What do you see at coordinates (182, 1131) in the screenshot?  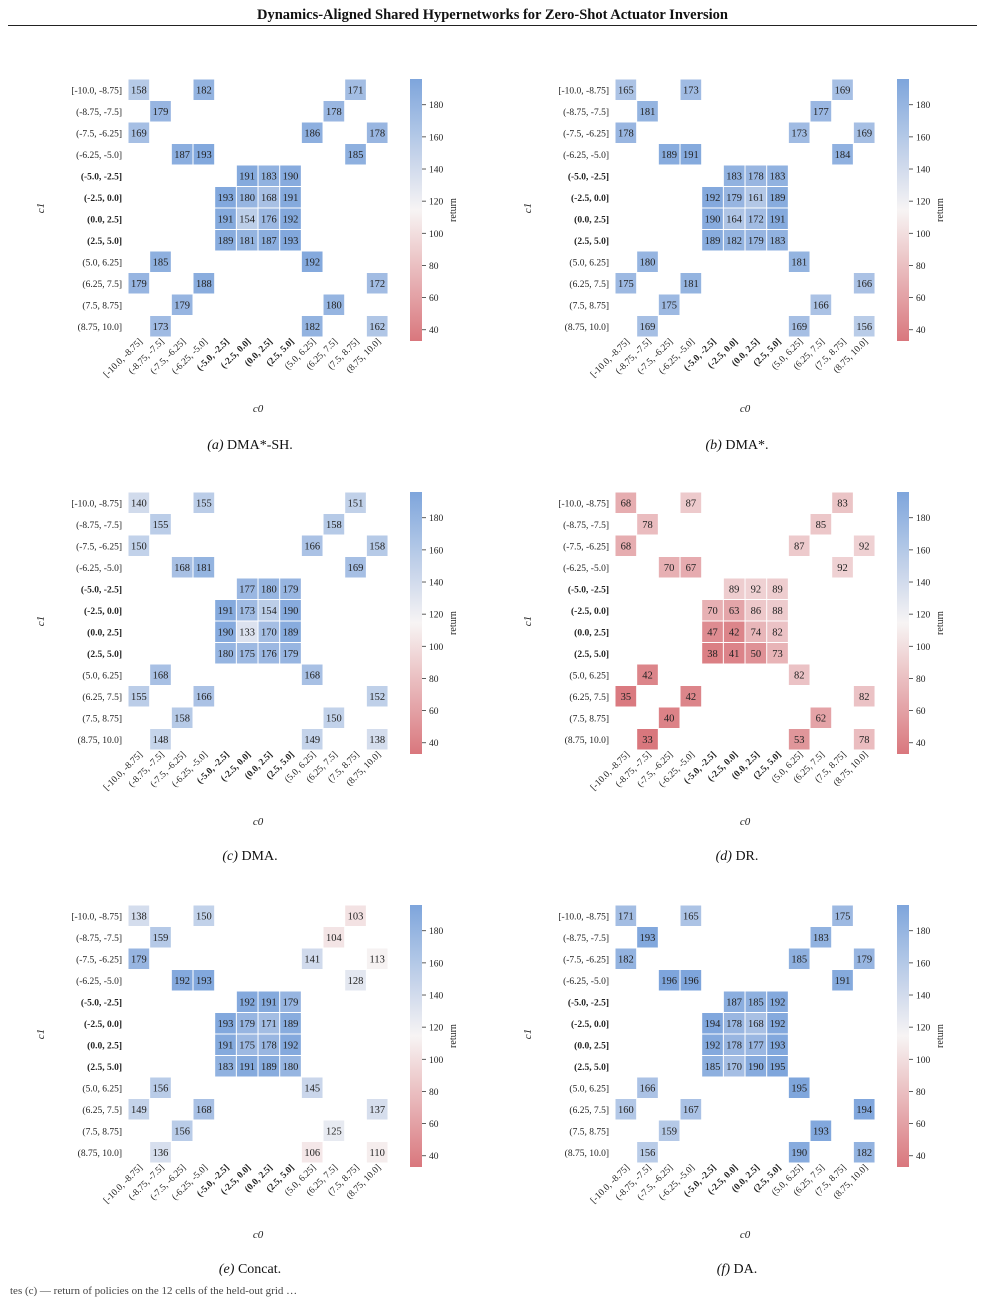 I see `cell-value-label: 156` at bounding box center [182, 1131].